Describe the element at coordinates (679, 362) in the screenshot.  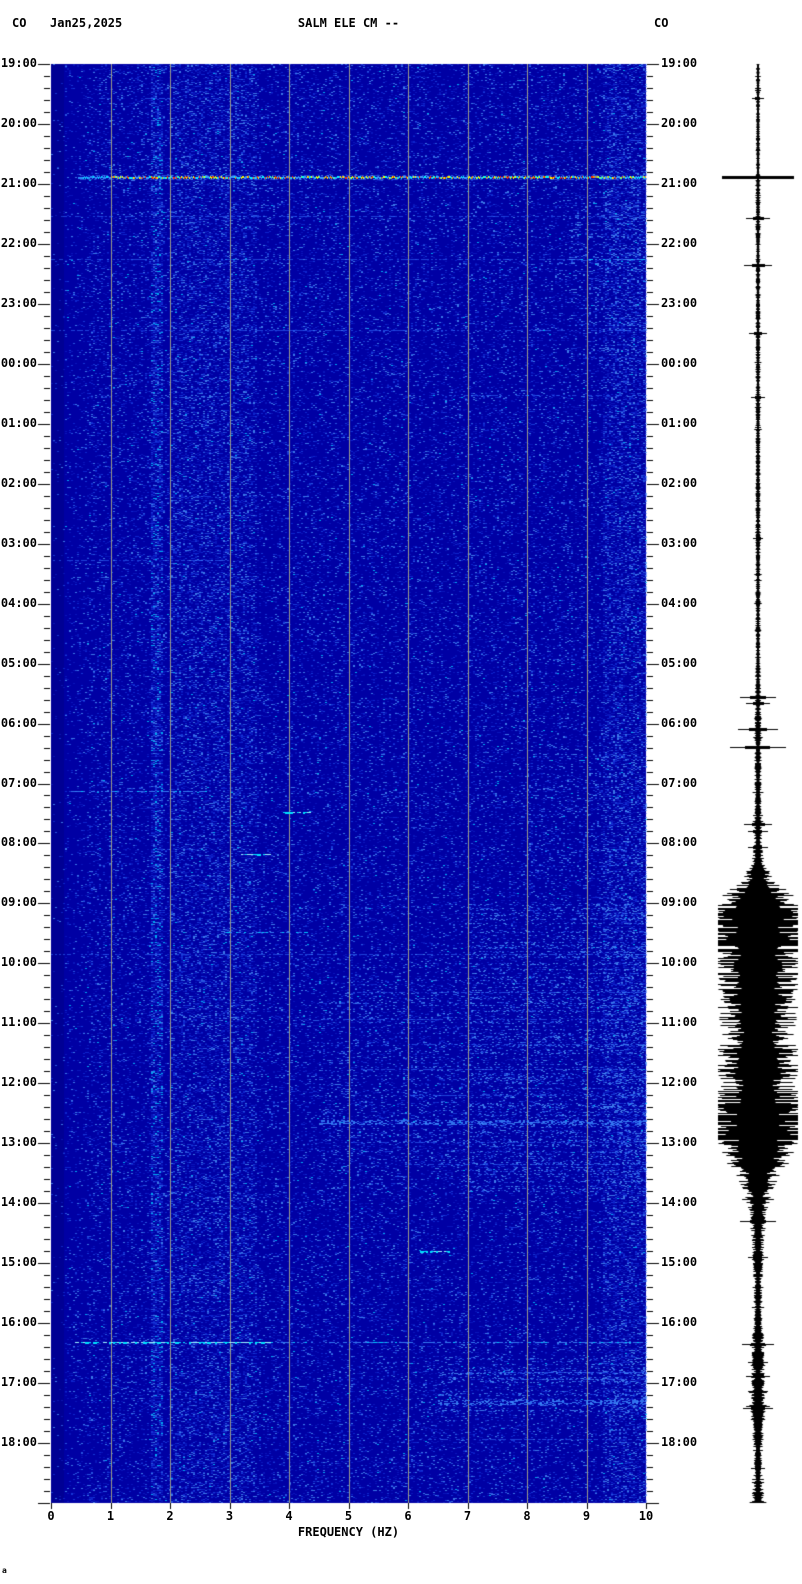
I see `time-label-right: 00:00` at that location.